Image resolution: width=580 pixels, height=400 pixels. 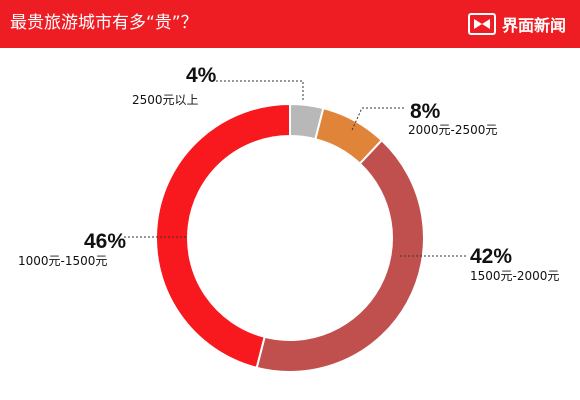 What do you see at coordinates (481, 24) in the screenshot?
I see `bowtie-logo-icon` at bounding box center [481, 24].